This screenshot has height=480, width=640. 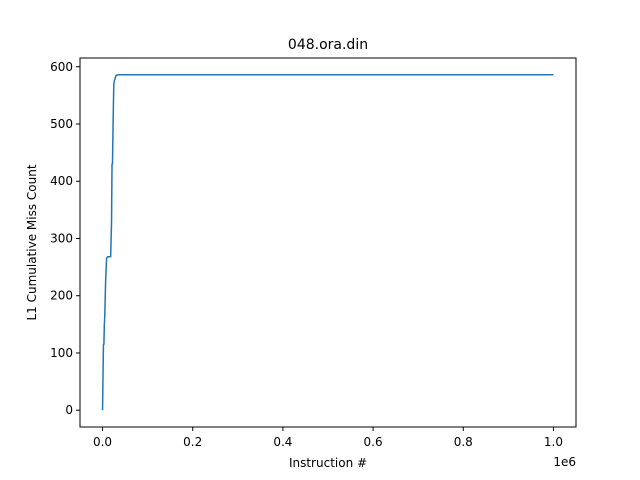 I want to click on x-axis-ticks: 0.0 0.2 0.4 0.6 0.8 1.0, so click(x=328, y=438).